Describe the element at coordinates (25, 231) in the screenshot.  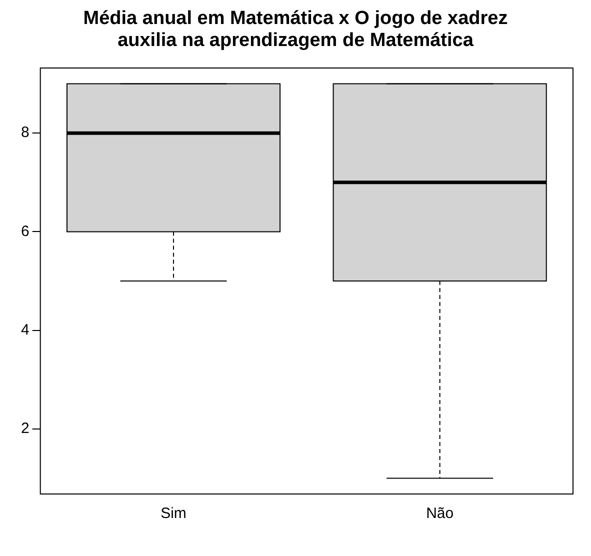
I see `y-tick-label: 6` at that location.